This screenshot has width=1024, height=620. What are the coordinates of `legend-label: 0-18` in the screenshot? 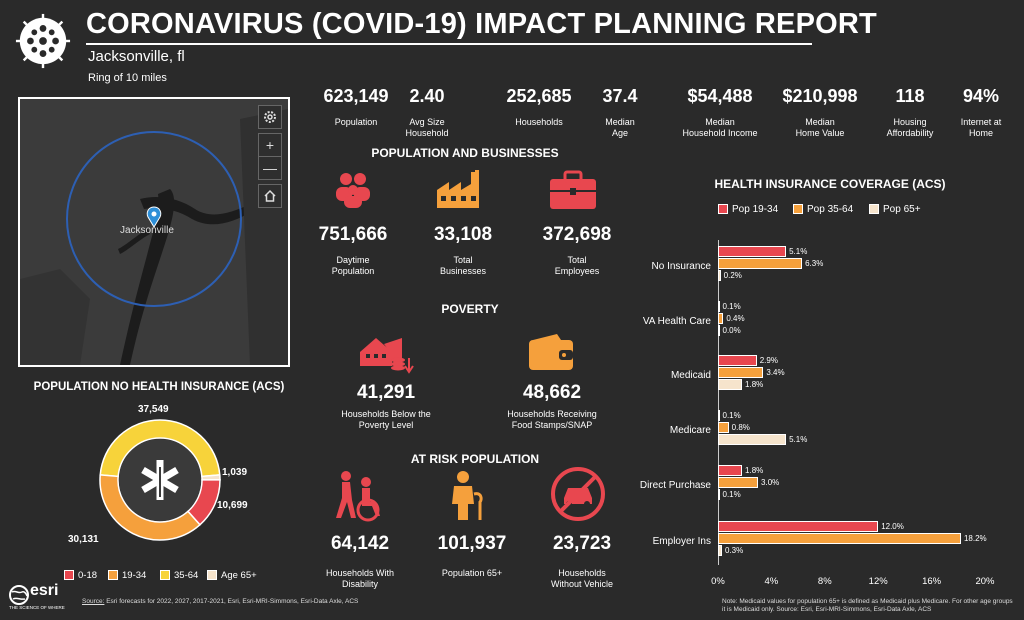 It's located at (88, 575).